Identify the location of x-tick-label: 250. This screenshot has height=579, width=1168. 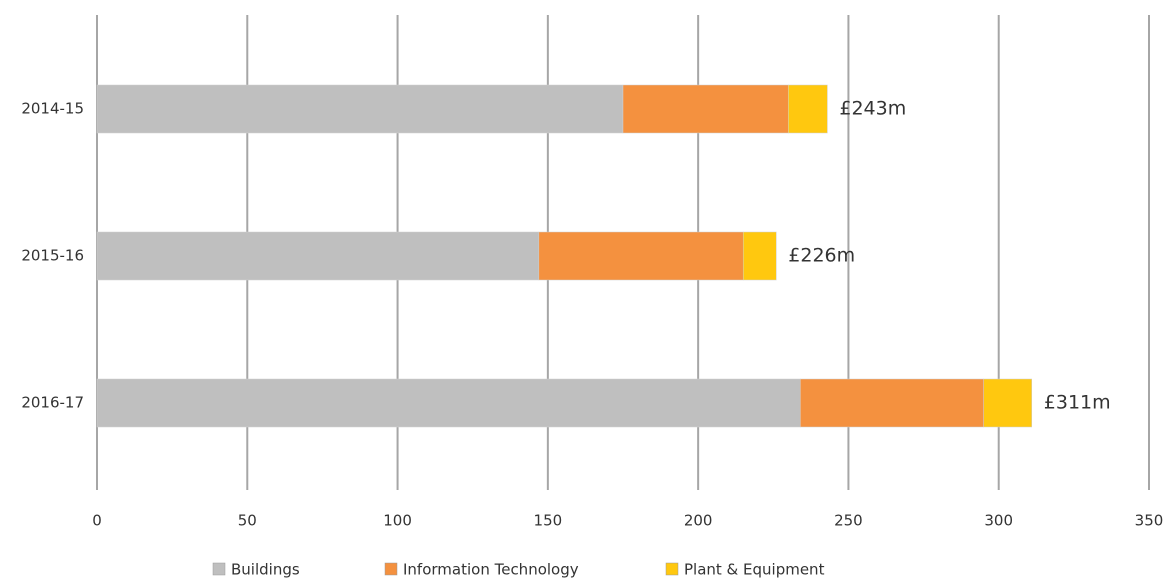
(848, 521).